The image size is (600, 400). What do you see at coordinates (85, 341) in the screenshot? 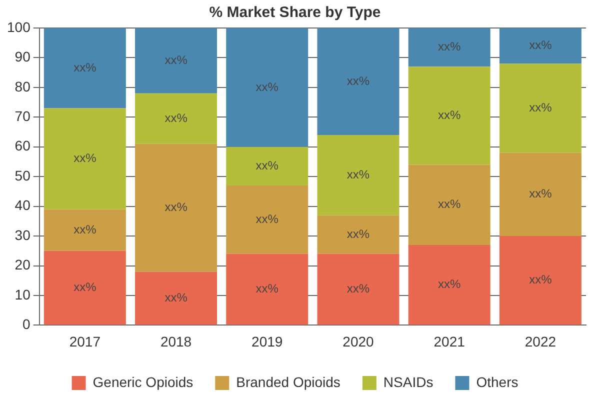
I see `x-tick-label: 2017` at bounding box center [85, 341].